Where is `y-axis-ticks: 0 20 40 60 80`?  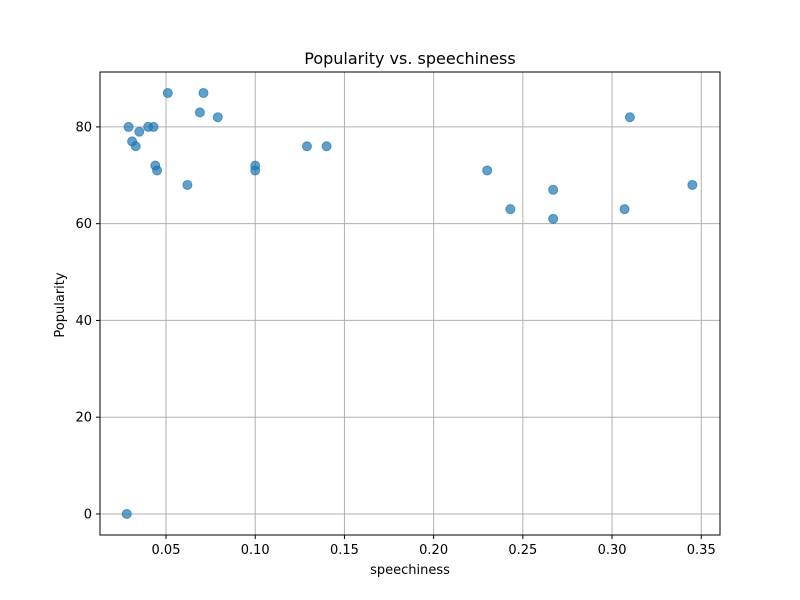
y-axis-ticks: 0 20 40 60 80 is located at coordinates (87, 321).